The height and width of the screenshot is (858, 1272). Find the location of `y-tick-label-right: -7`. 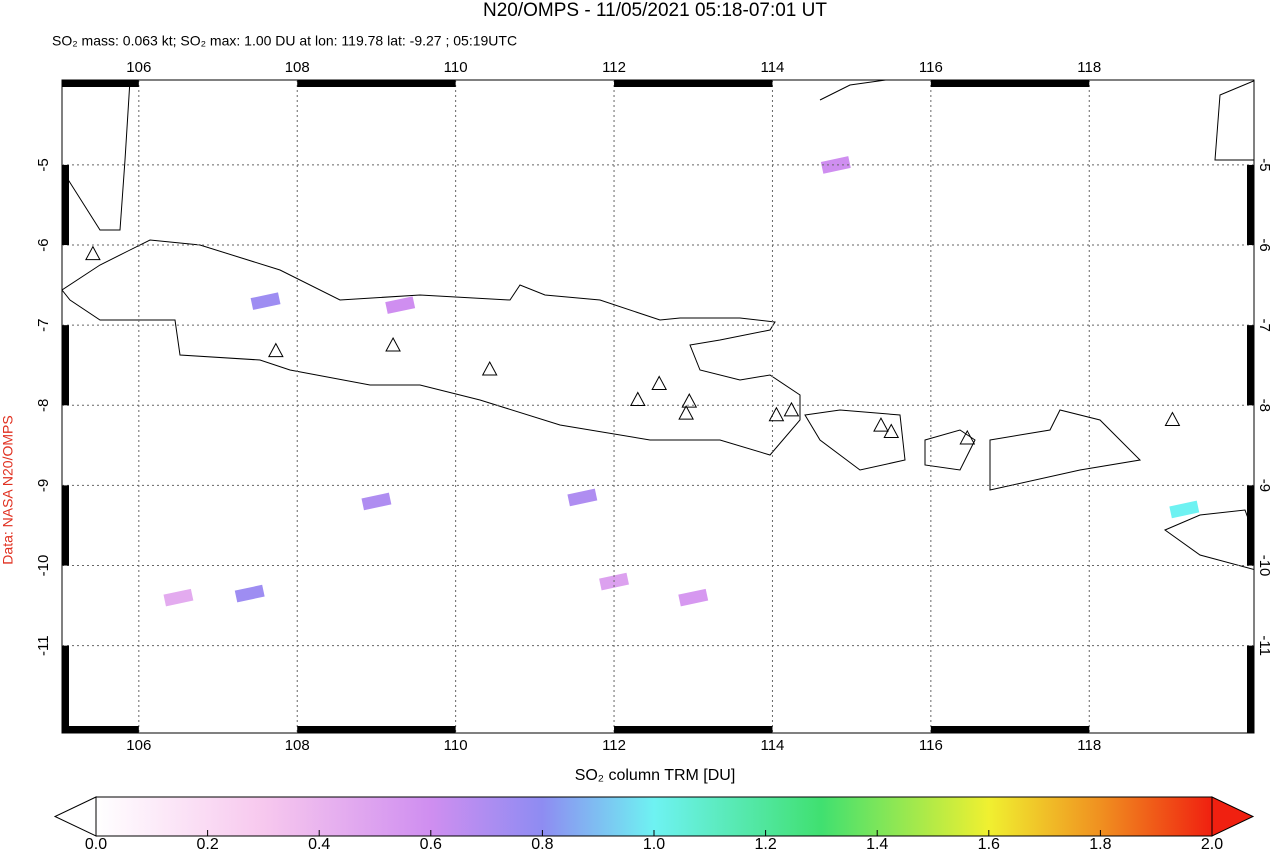

y-tick-label-right: -7 is located at coordinates (1264, 325).